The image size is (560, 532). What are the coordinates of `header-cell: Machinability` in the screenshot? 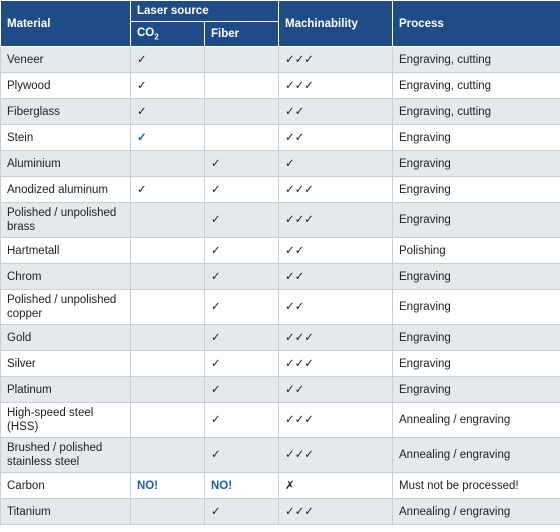 It's located at (336, 23).